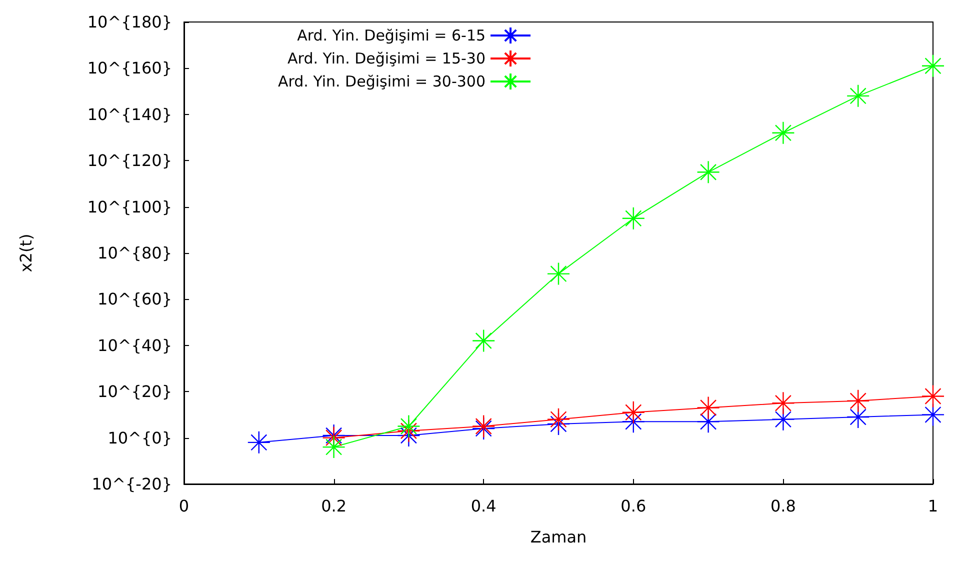 Image resolution: width=957 pixels, height=579 pixels. Describe the element at coordinates (382, 81) in the screenshot. I see `legend-label: Ard. Yin. Değişimi = 30-300` at that location.